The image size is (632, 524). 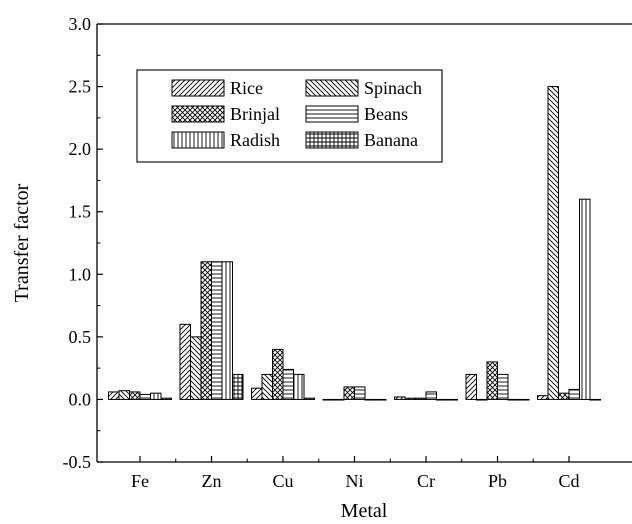 What do you see at coordinates (80, 399) in the screenshot?
I see `y-tick-label: 0.0` at bounding box center [80, 399].